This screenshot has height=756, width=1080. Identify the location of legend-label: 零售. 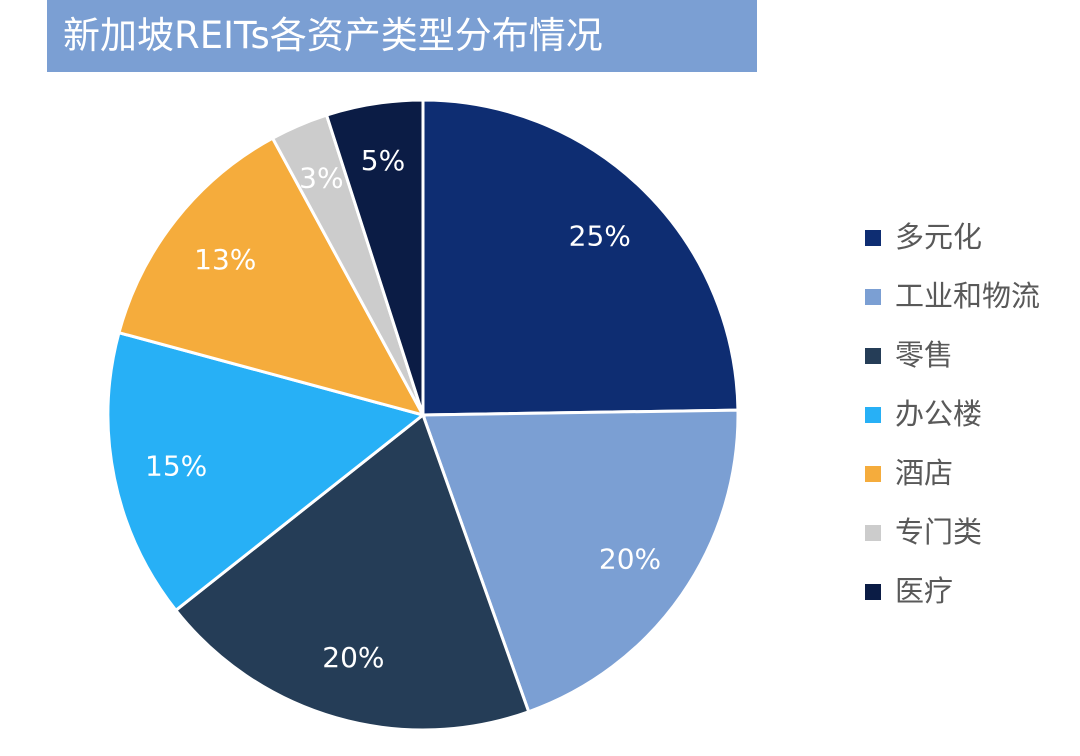
(924, 355).